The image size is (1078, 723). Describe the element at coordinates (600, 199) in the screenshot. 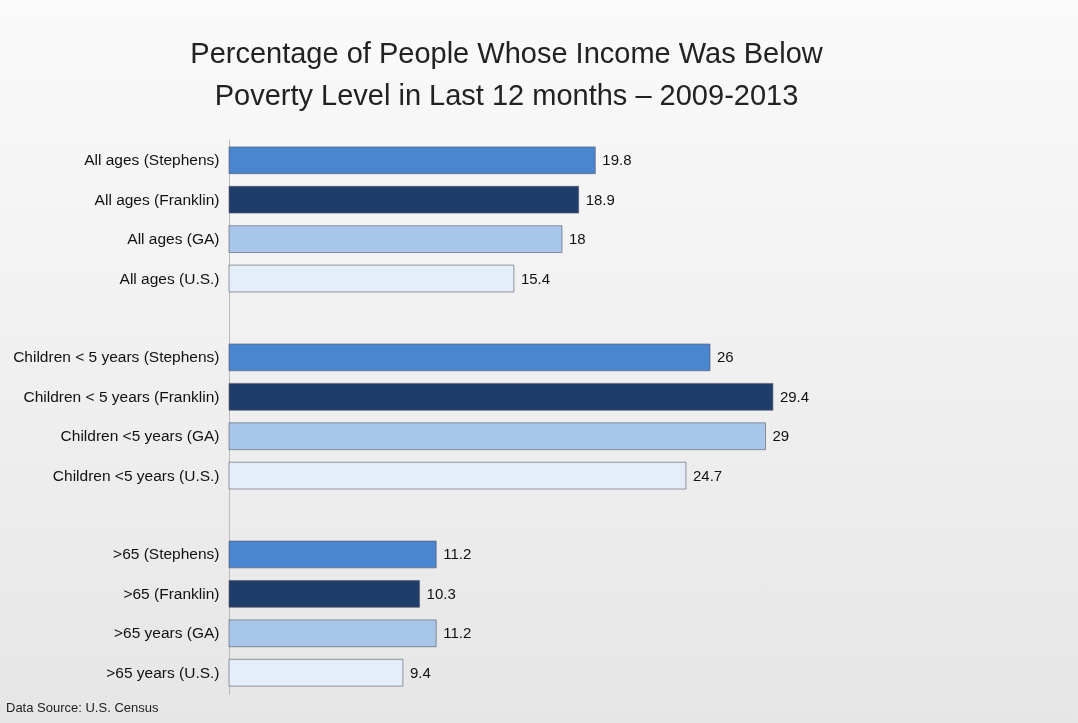

I see `data-label: 18.9` at that location.